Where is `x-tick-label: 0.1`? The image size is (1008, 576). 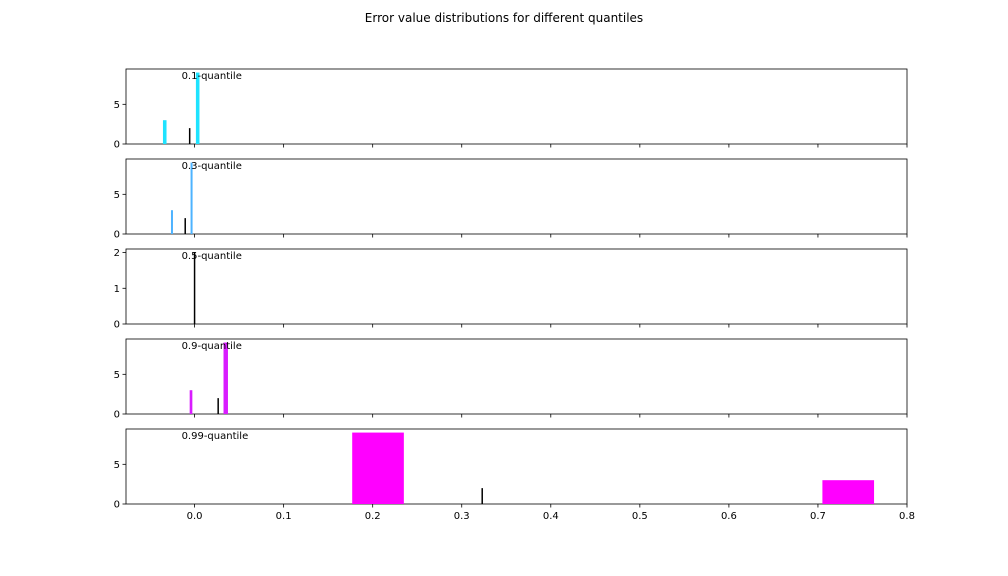 x-tick-label: 0.1 is located at coordinates (284, 516).